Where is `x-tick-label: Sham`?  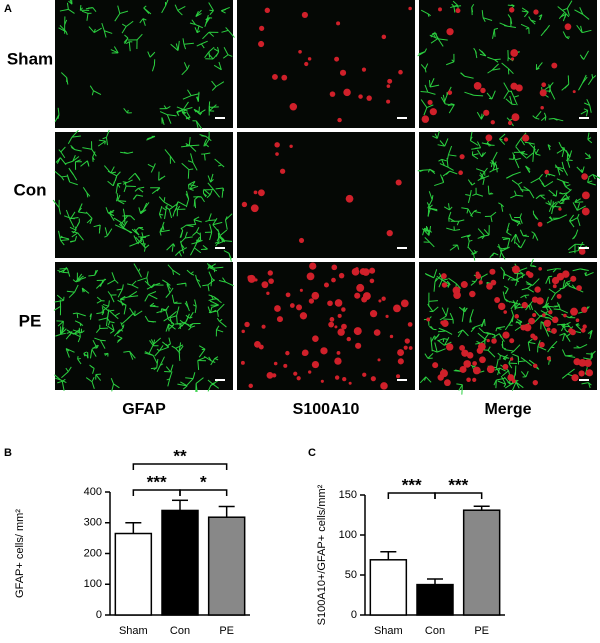 x-tick-label: Sham is located at coordinates (388, 631).